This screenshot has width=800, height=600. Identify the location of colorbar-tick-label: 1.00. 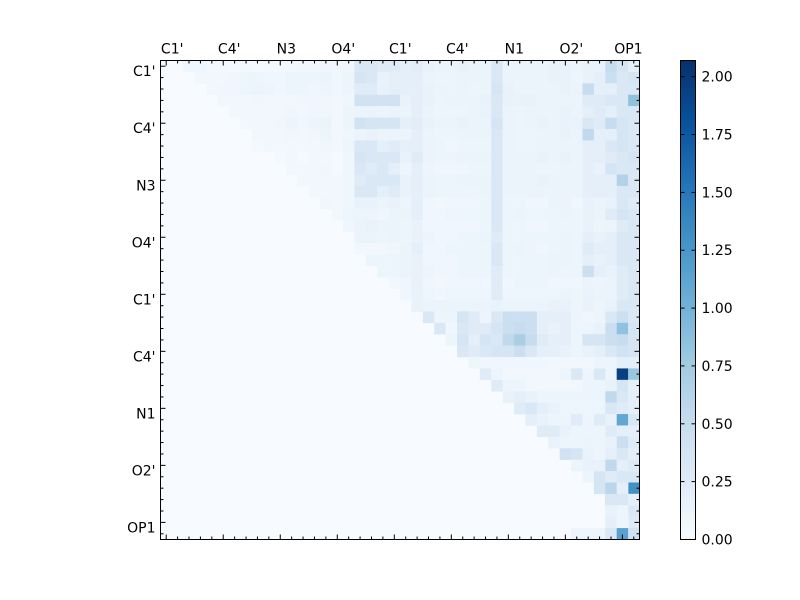
(717, 309).